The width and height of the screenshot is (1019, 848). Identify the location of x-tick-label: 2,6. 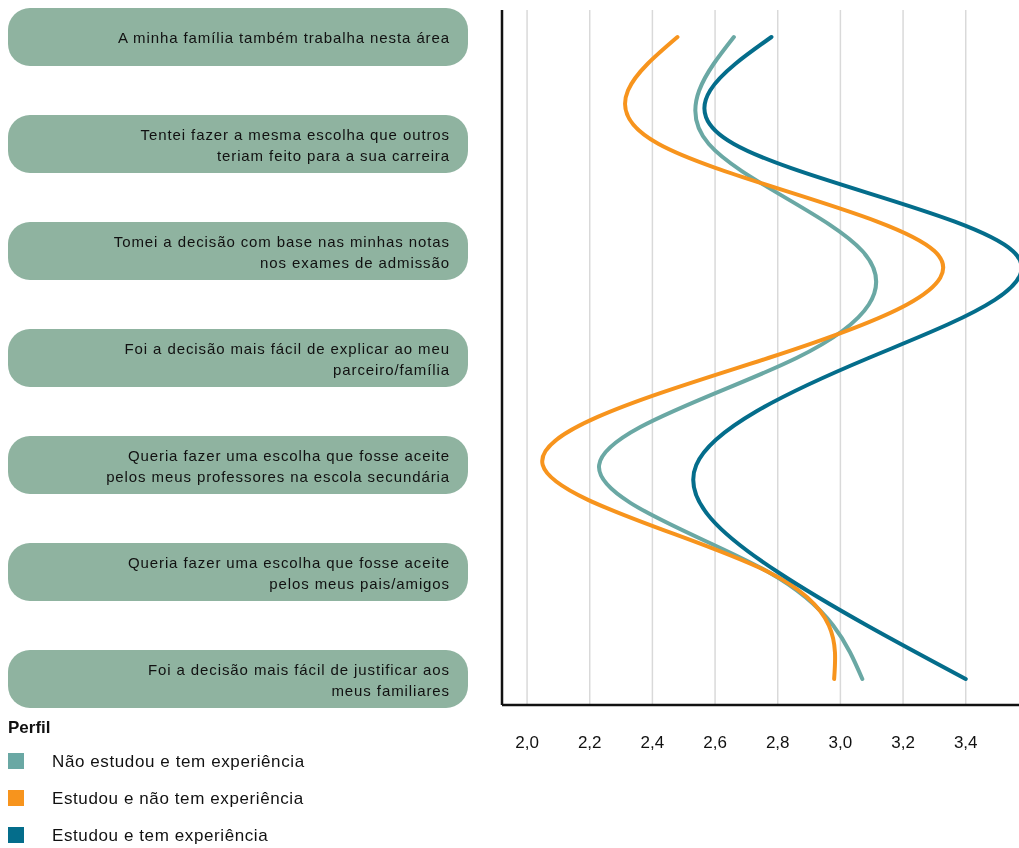
(715, 742).